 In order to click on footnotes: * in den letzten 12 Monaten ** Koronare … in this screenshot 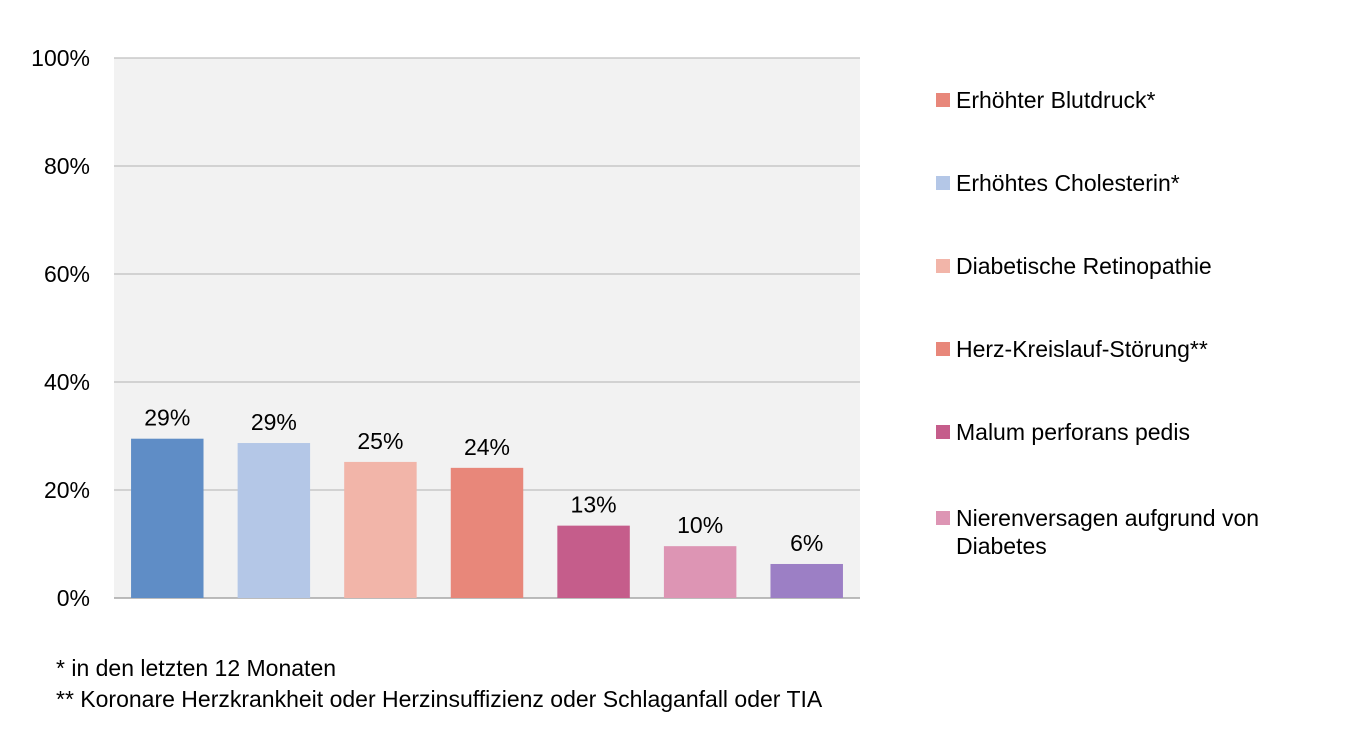, I will do `click(439, 684)`.